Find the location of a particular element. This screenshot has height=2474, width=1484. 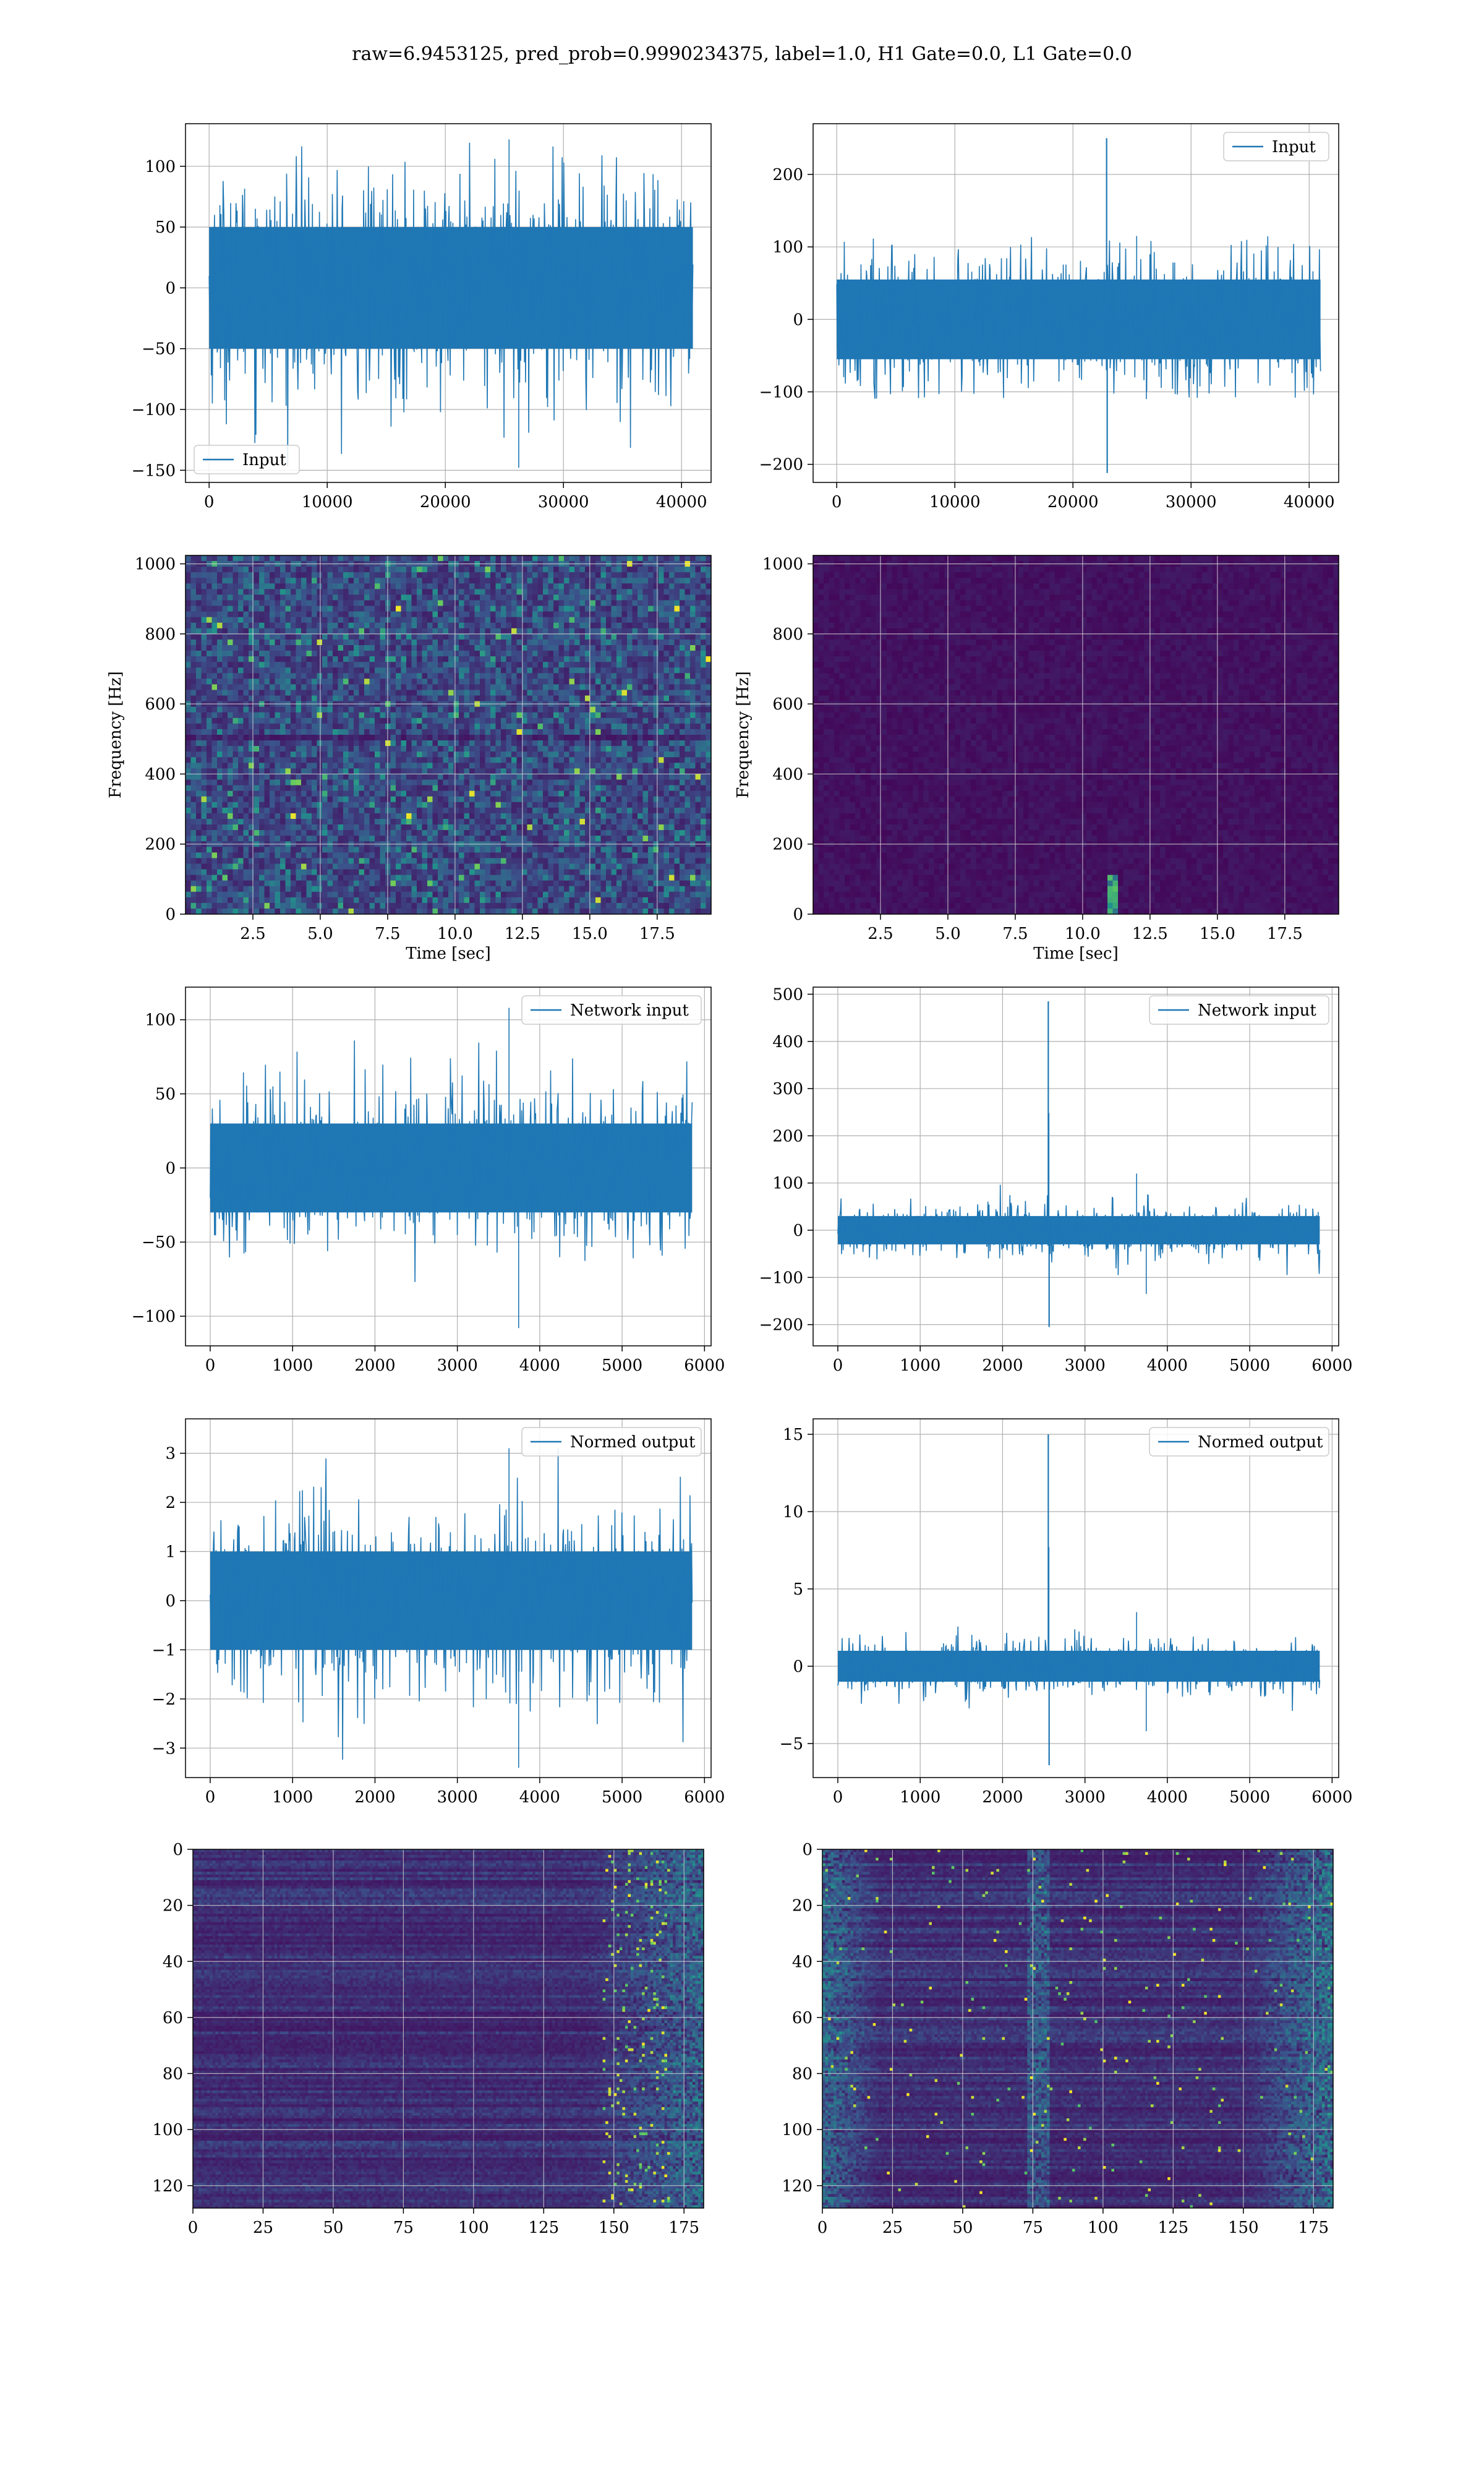

axis-ticks: 0 1000 2000 3000 4000 5000 6000 −100 −50 0 50 100 is located at coordinates (428, 1193).